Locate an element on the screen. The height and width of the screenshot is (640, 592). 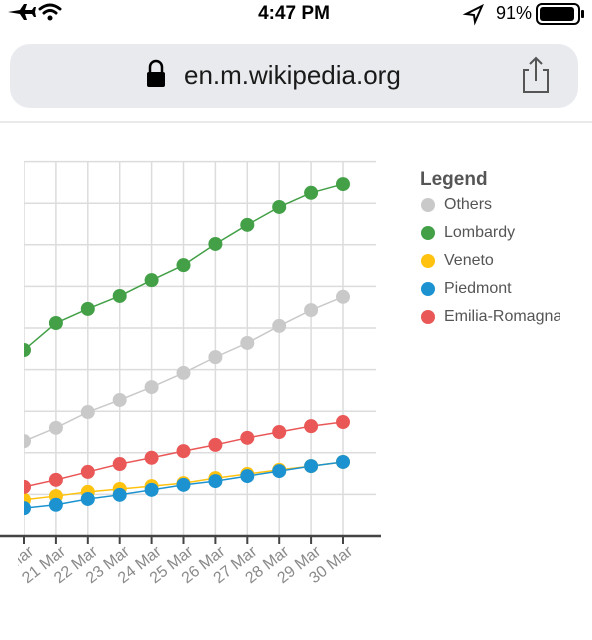
lock-shackle is located at coordinates (156, 65).